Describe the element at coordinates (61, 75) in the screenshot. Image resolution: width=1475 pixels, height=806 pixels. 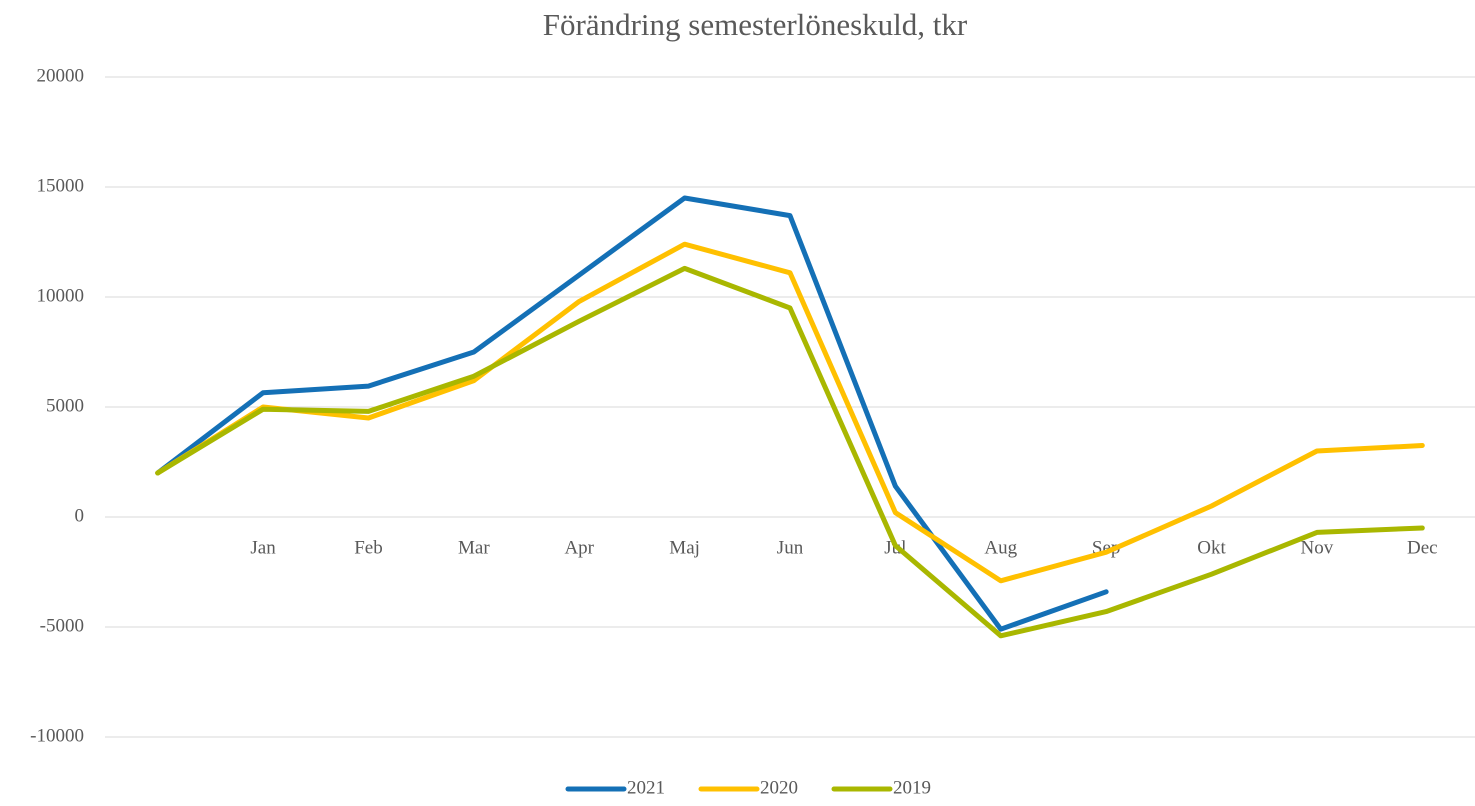
I see `y-tick-label: 20000` at that location.